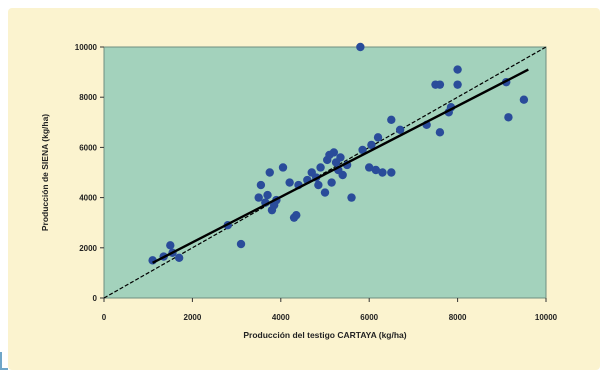 This screenshot has height=379, width=606. What do you see at coordinates (95, 298) in the screenshot?
I see `y-tick-label: 0` at bounding box center [95, 298].